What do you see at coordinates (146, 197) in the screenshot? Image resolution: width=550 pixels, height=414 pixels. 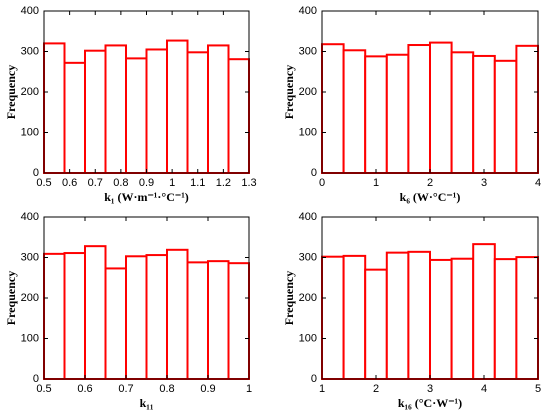 I see `x-axis-label: k₁ (W·m⁻¹·°C⁻¹)` at bounding box center [146, 197].